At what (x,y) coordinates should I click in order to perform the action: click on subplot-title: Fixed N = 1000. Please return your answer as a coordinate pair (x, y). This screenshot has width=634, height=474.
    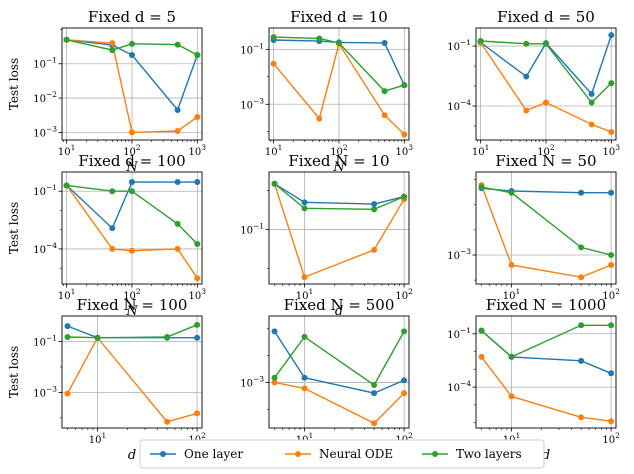
    Looking at the image, I should click on (546, 305).